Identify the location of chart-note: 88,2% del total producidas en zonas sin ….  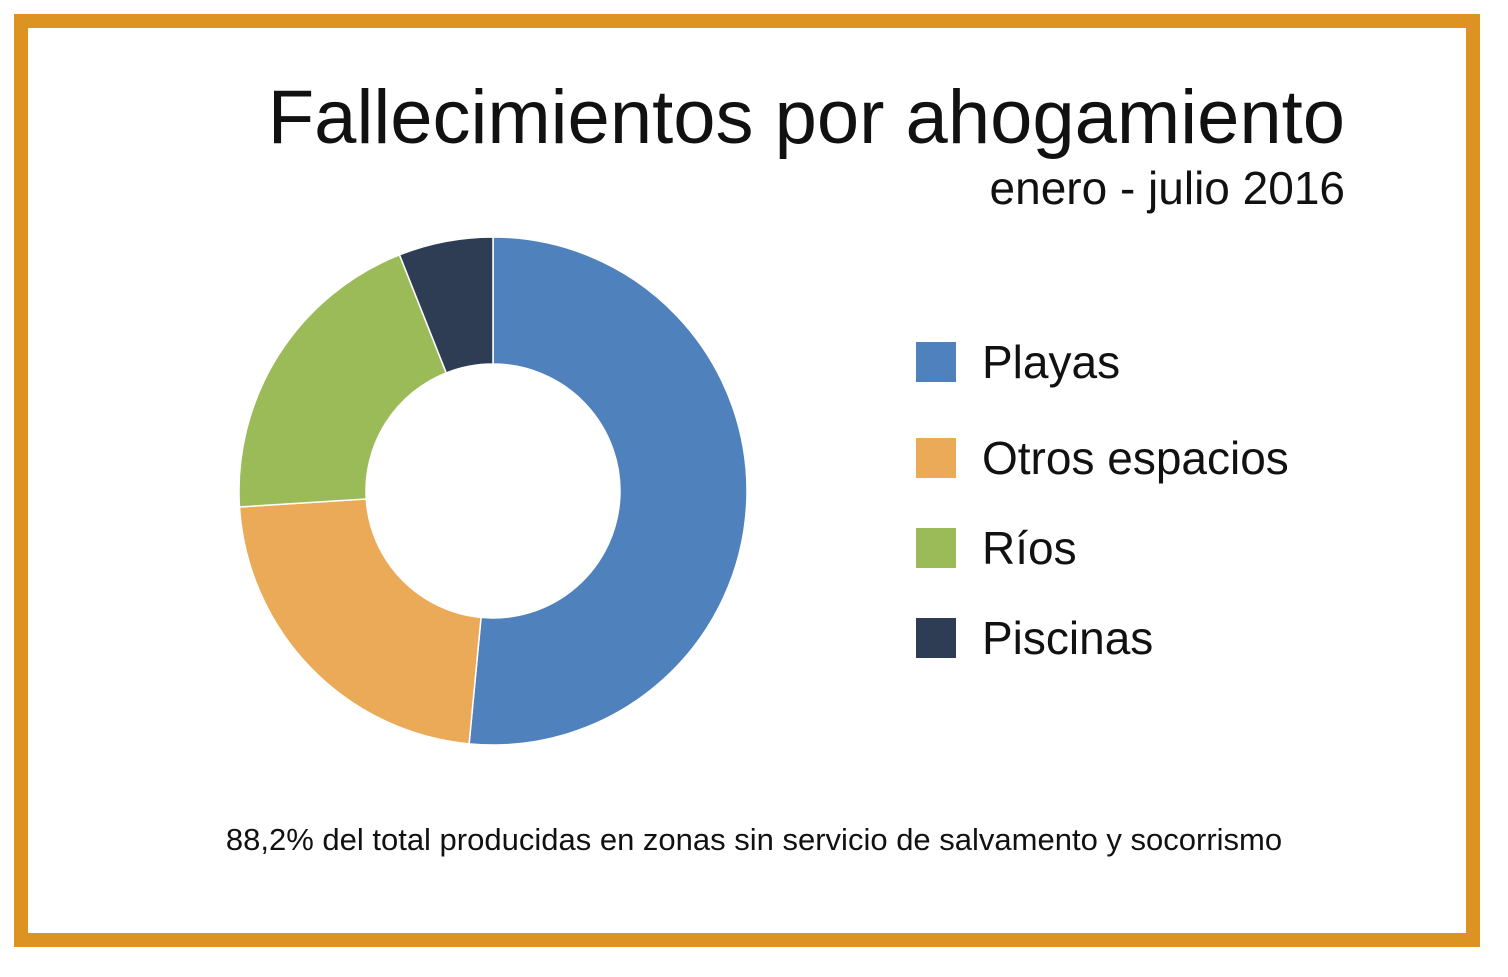
(754, 839).